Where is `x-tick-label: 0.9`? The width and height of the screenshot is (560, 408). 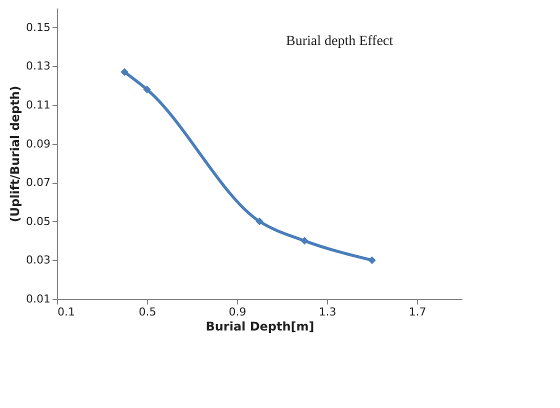
x-tick-label: 0.9 is located at coordinates (237, 312).